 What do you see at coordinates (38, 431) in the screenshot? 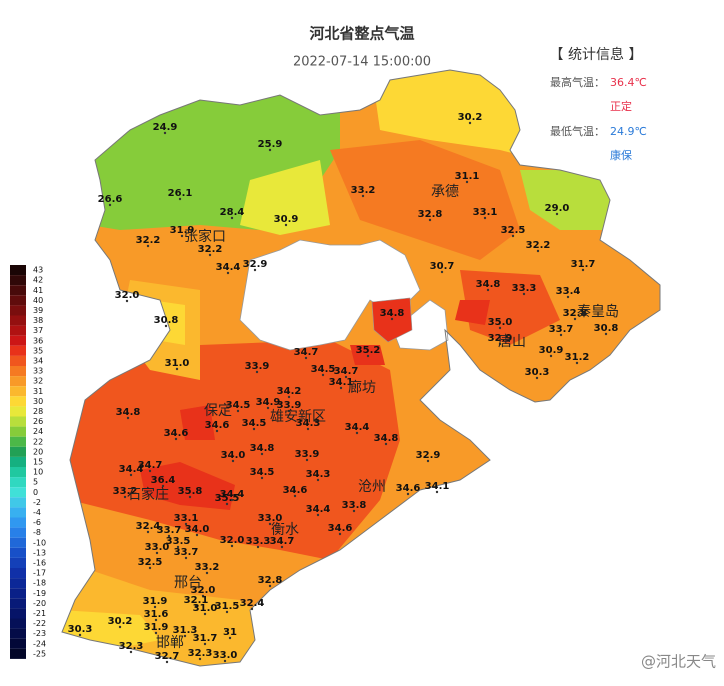
I see `legend-label: 24` at bounding box center [38, 431].